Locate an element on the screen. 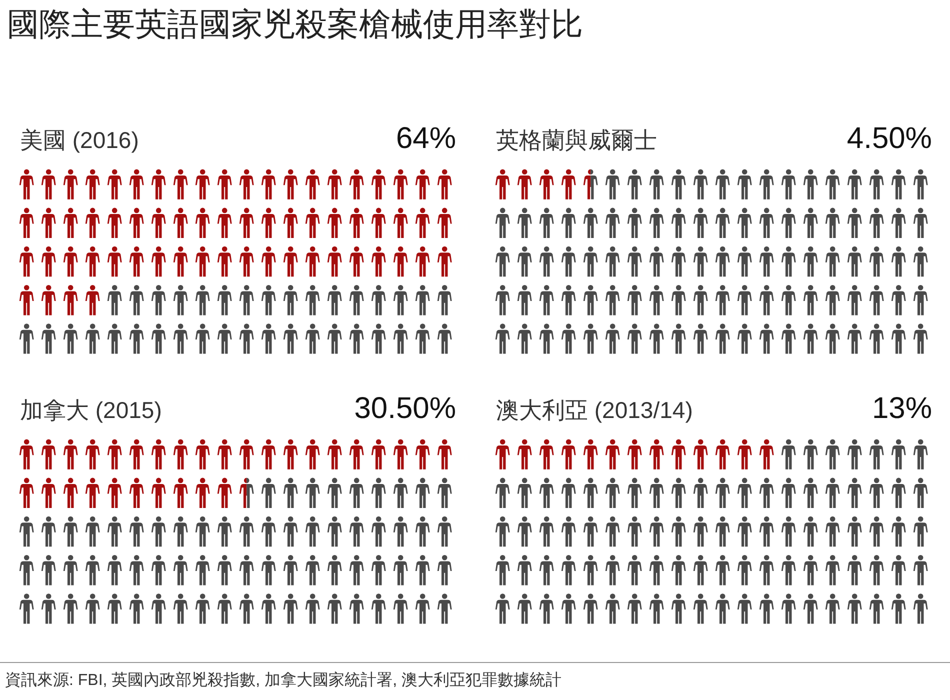  panel-title: 英格蘭與威爾士 is located at coordinates (576, 140).